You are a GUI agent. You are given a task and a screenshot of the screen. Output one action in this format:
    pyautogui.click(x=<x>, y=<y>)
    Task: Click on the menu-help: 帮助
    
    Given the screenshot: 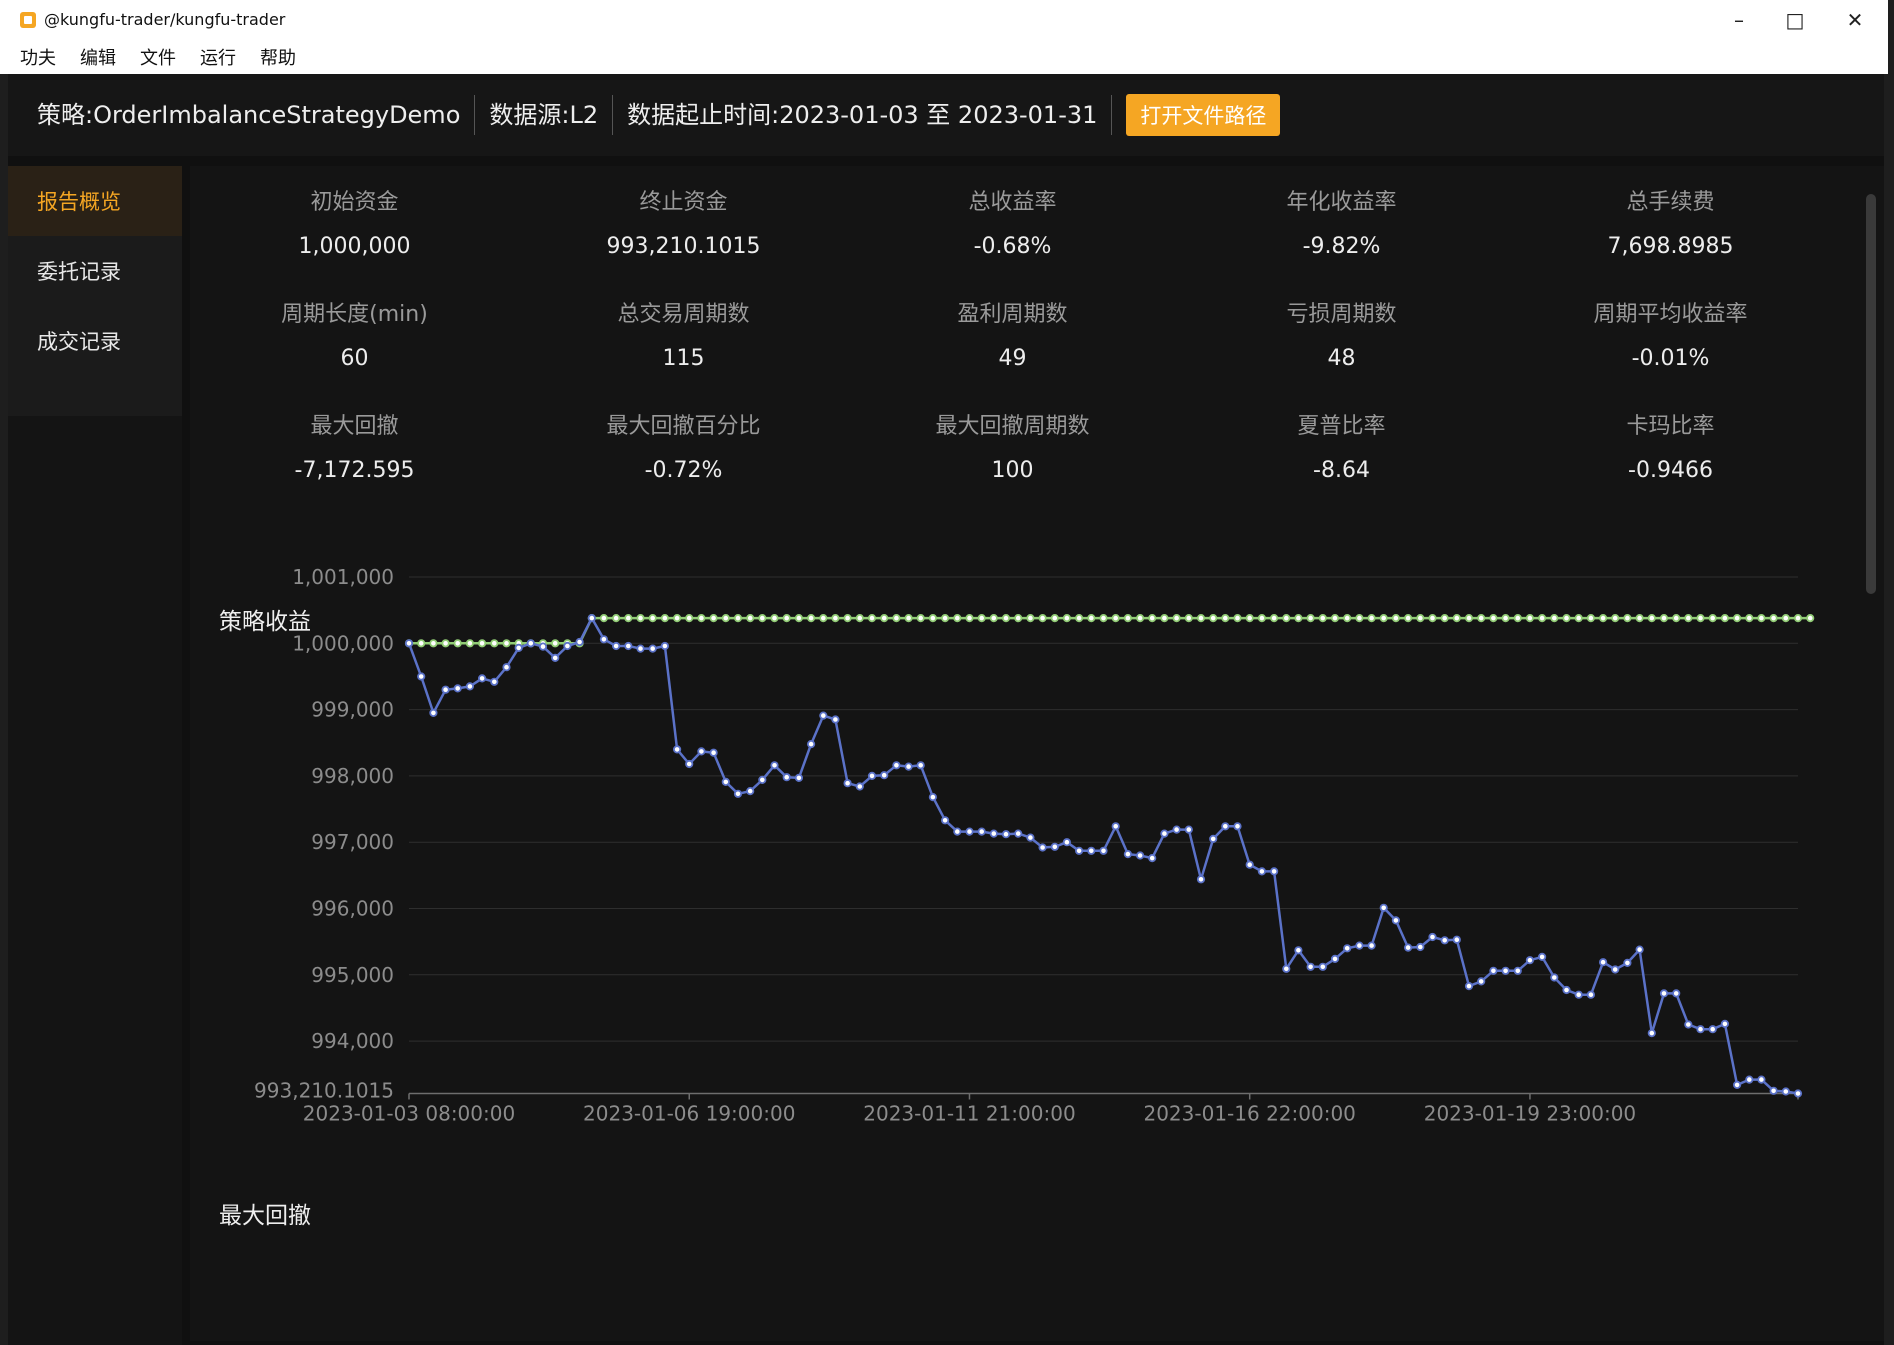 What is the action you would take?
    pyautogui.click(x=278, y=58)
    